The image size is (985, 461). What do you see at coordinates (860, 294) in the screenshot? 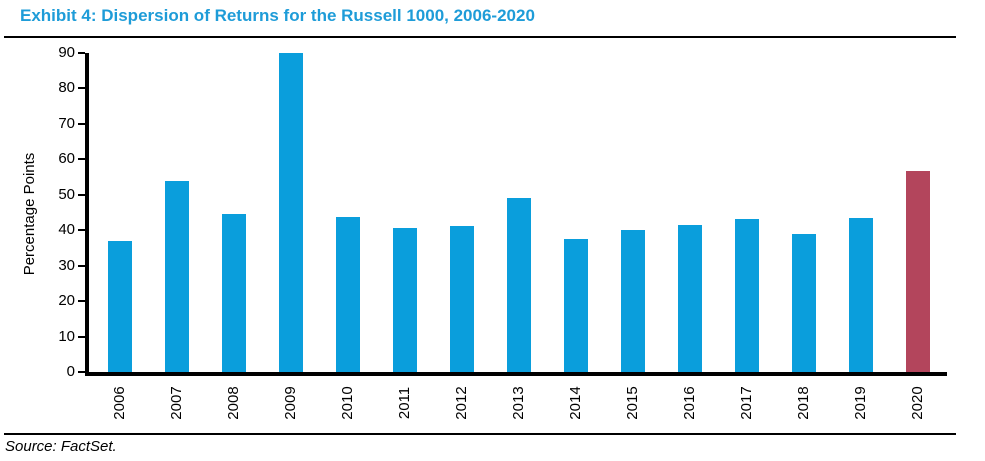
I see `bar-2019` at bounding box center [860, 294].